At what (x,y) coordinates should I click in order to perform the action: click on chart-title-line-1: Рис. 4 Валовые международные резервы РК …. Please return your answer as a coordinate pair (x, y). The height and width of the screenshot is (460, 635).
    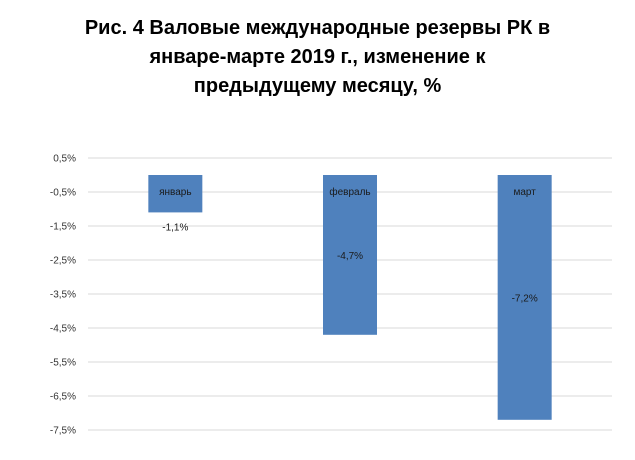
    Looking at the image, I should click on (317, 28).